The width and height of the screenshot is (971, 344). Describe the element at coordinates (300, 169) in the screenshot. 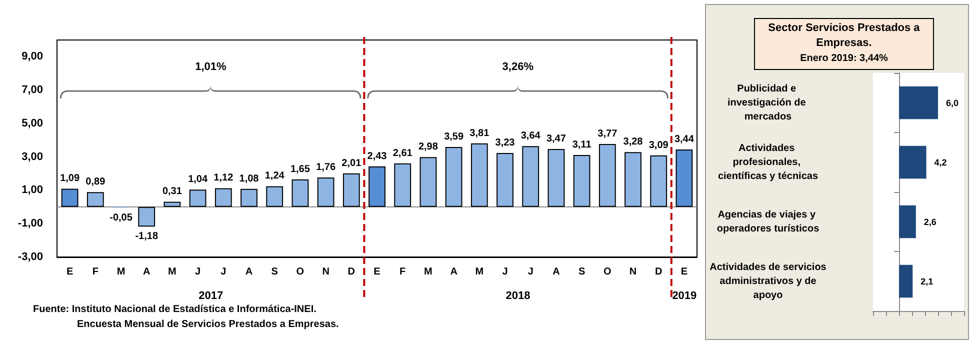

I see `data-label: 1,65` at that location.